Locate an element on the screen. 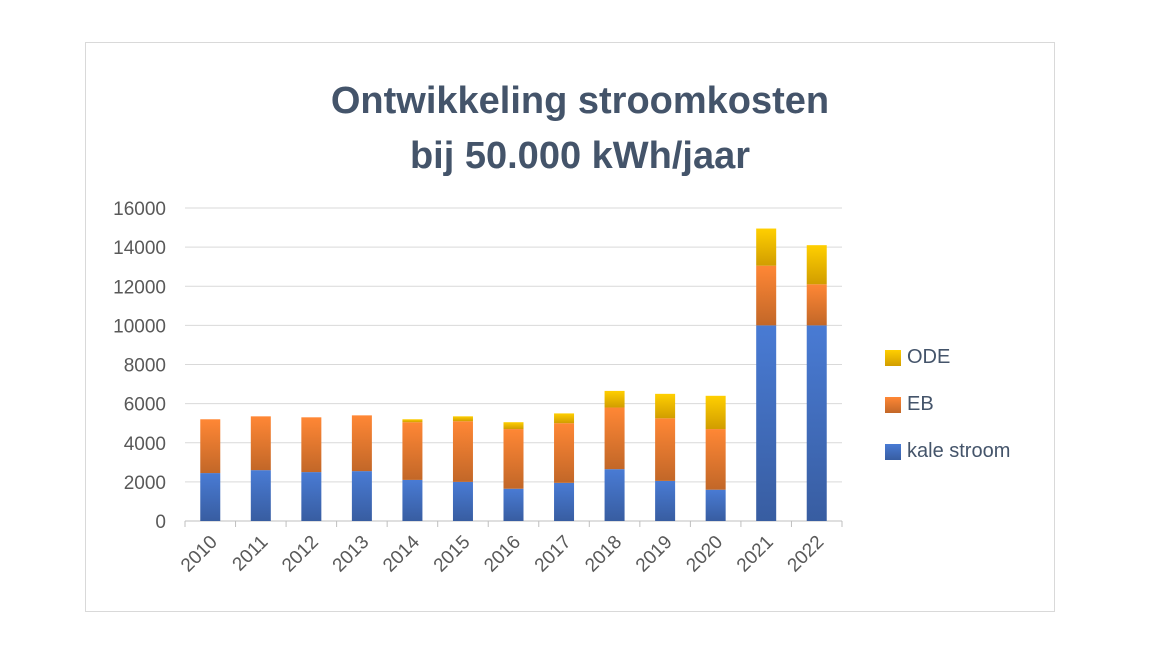  x-tick-label: 2015 is located at coordinates (452, 554).